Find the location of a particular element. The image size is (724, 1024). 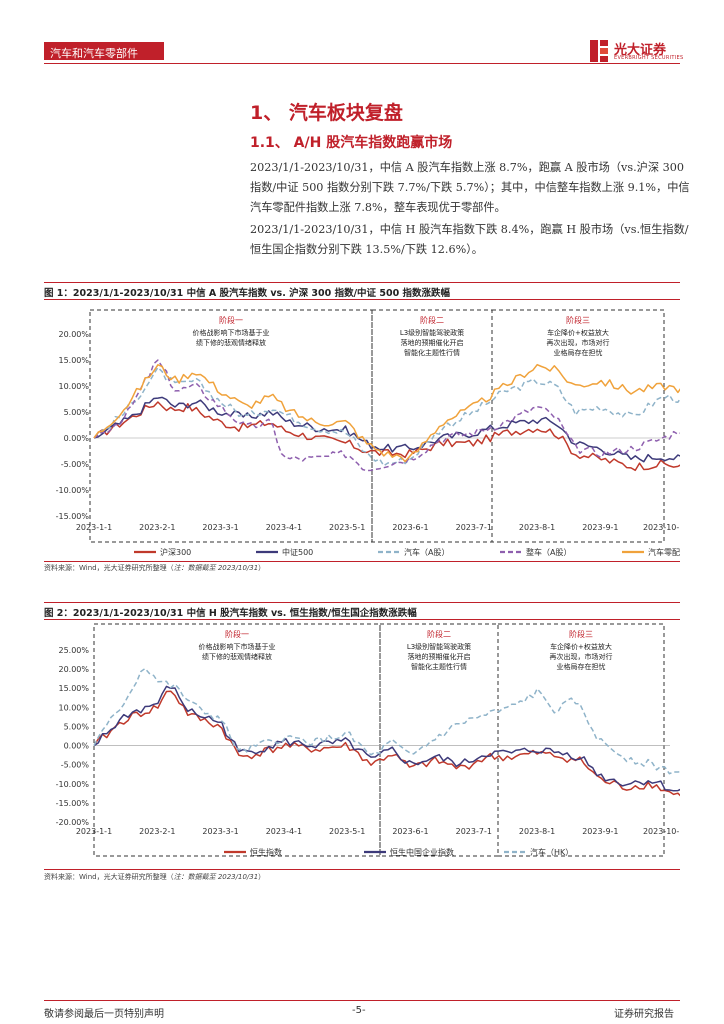

footer-report-type: 证券研究报告 is located at coordinates (644, 1014).